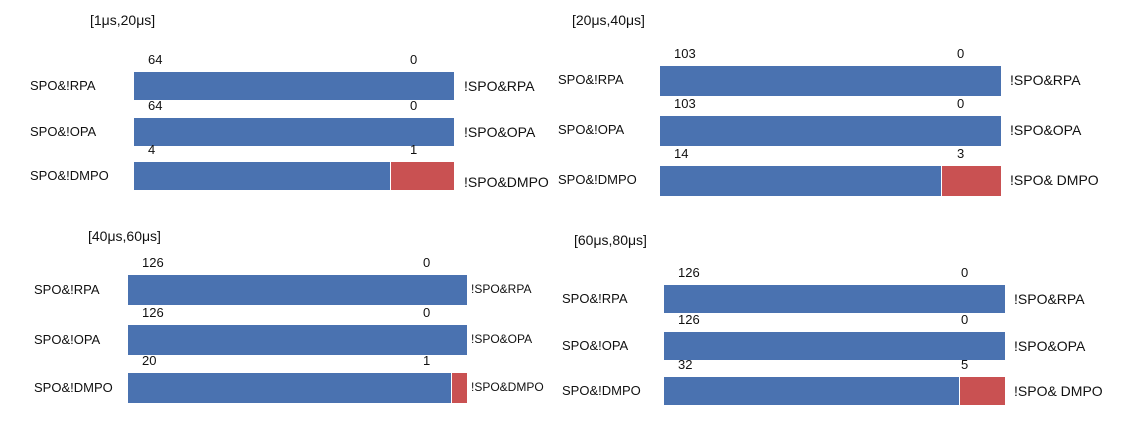 Image resolution: width=1135 pixels, height=432 pixels. Describe the element at coordinates (965, 364) in the screenshot. I see `value-label-right: 5` at that location.